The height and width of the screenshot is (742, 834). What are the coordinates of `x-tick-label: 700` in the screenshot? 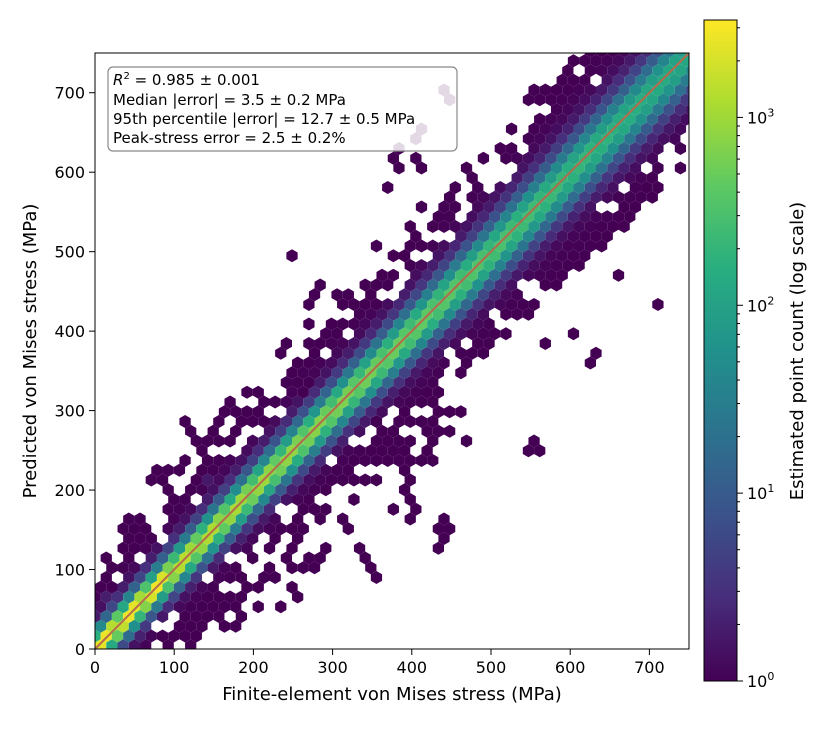 It's located at (649, 667).